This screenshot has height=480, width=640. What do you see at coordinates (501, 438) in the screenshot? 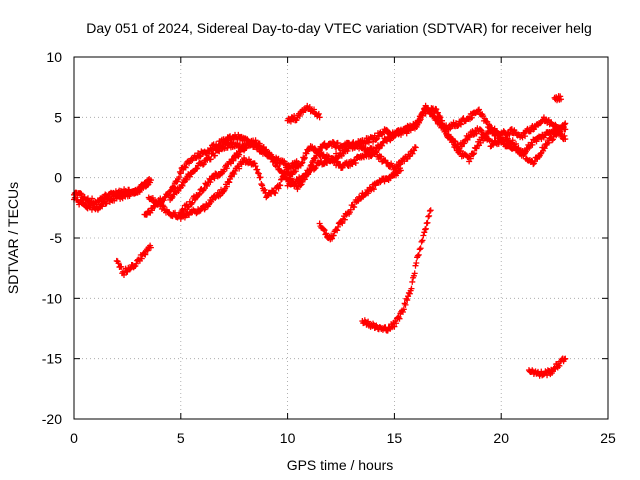
I see `x-tick-label: 20` at bounding box center [501, 438].